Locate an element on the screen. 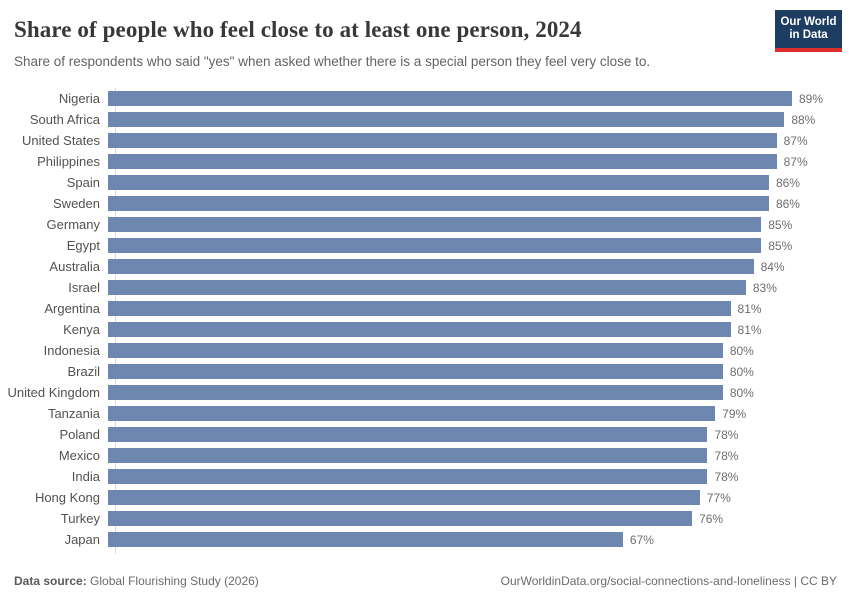  bar-row: Turkey 76% is located at coordinates (425, 518).